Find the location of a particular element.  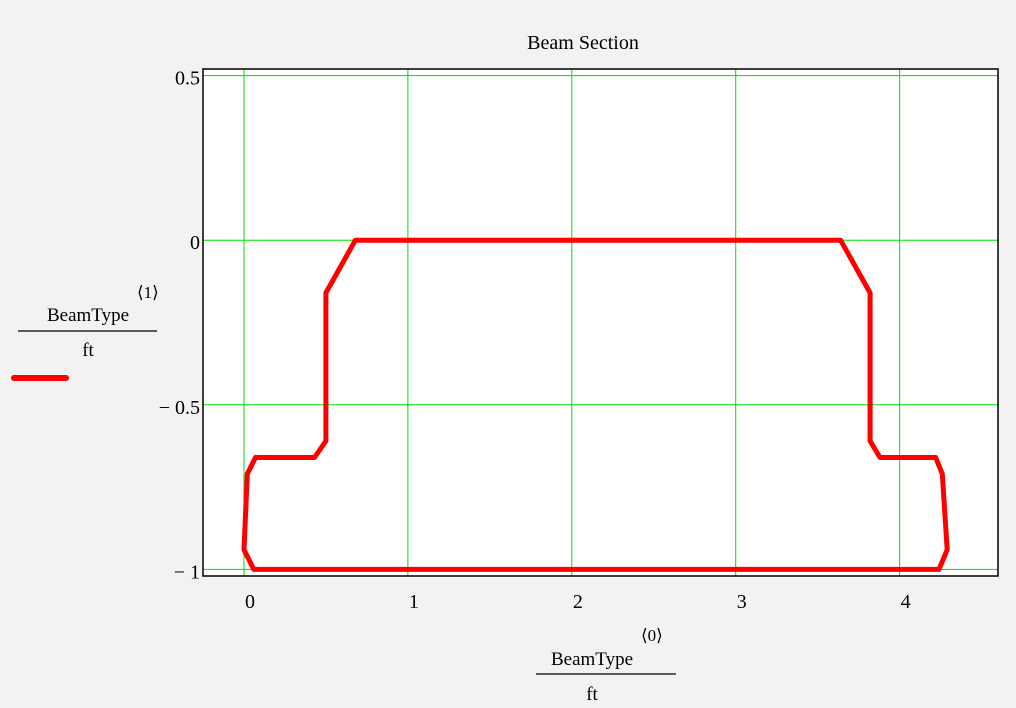

x-tick-labels: 0 1 2 3 4 is located at coordinates (578, 602).